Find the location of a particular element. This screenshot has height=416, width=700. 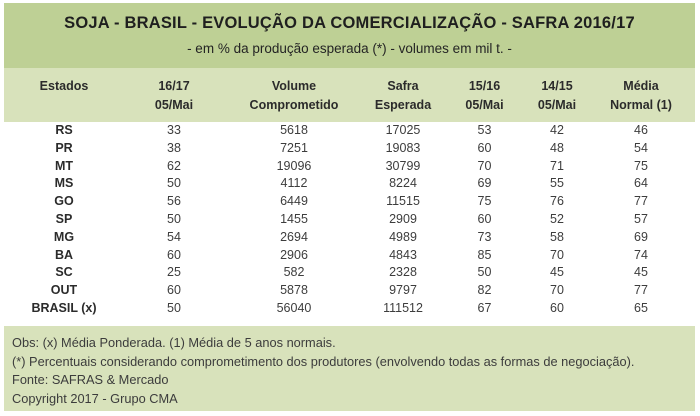

cell: 582 is located at coordinates (294, 272).